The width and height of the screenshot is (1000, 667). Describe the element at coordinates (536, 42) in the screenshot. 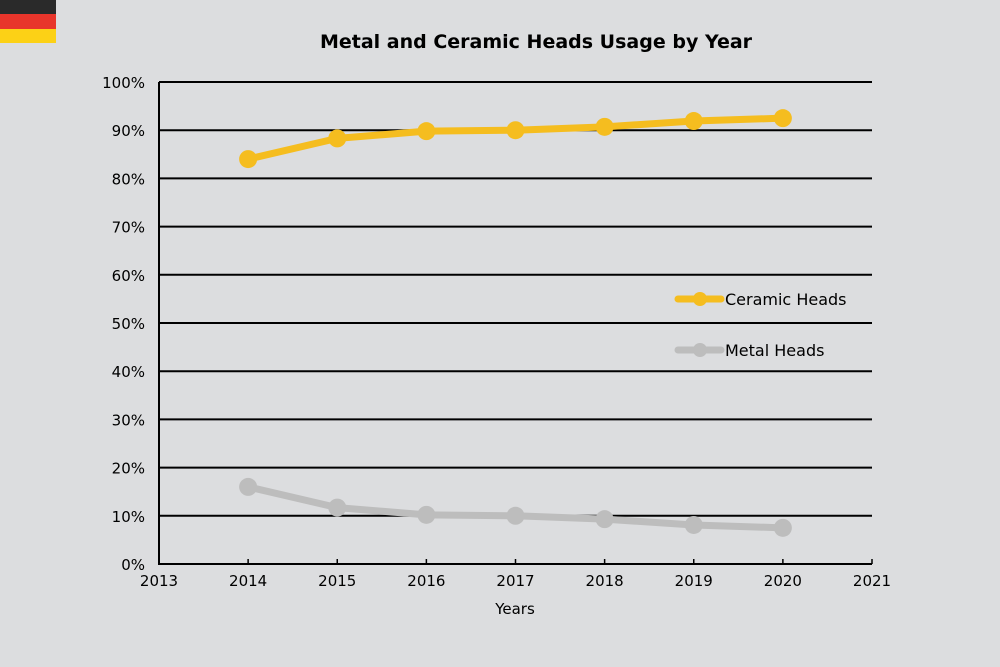

I see `chart-title: Metal and Ceramic Heads Usage by Year` at that location.